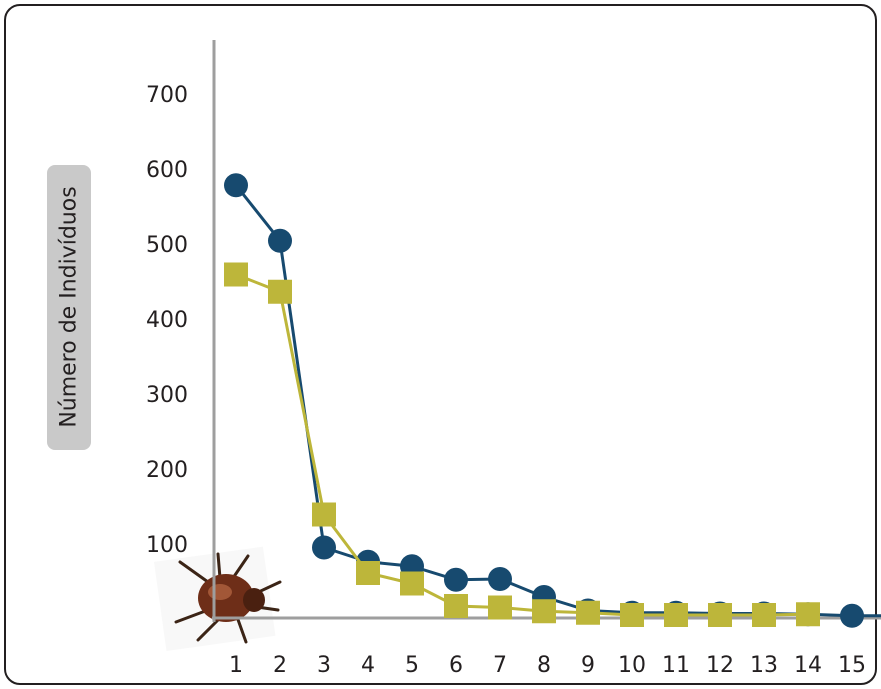  I want to click on x-tick-label: 6, so click(456, 665).